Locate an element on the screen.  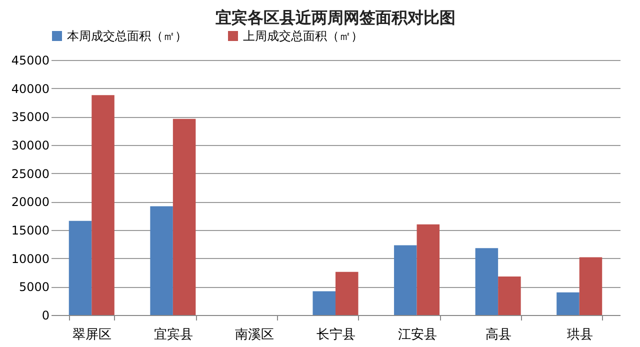
chart-title: 宜宾各区县近两周网签面积对比图 is located at coordinates (336, 17).